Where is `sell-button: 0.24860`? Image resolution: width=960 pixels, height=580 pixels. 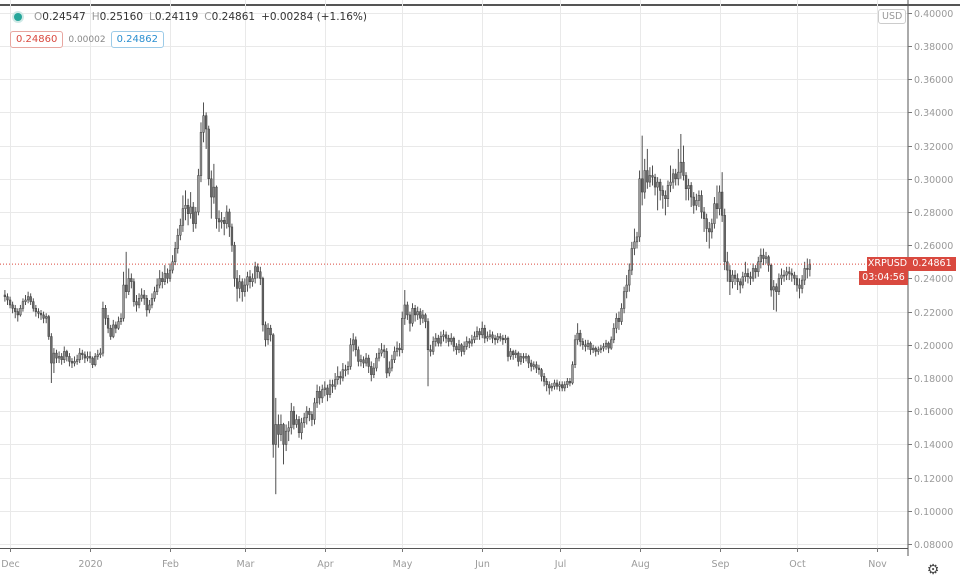 sell-button: 0.24860 is located at coordinates (37, 39).